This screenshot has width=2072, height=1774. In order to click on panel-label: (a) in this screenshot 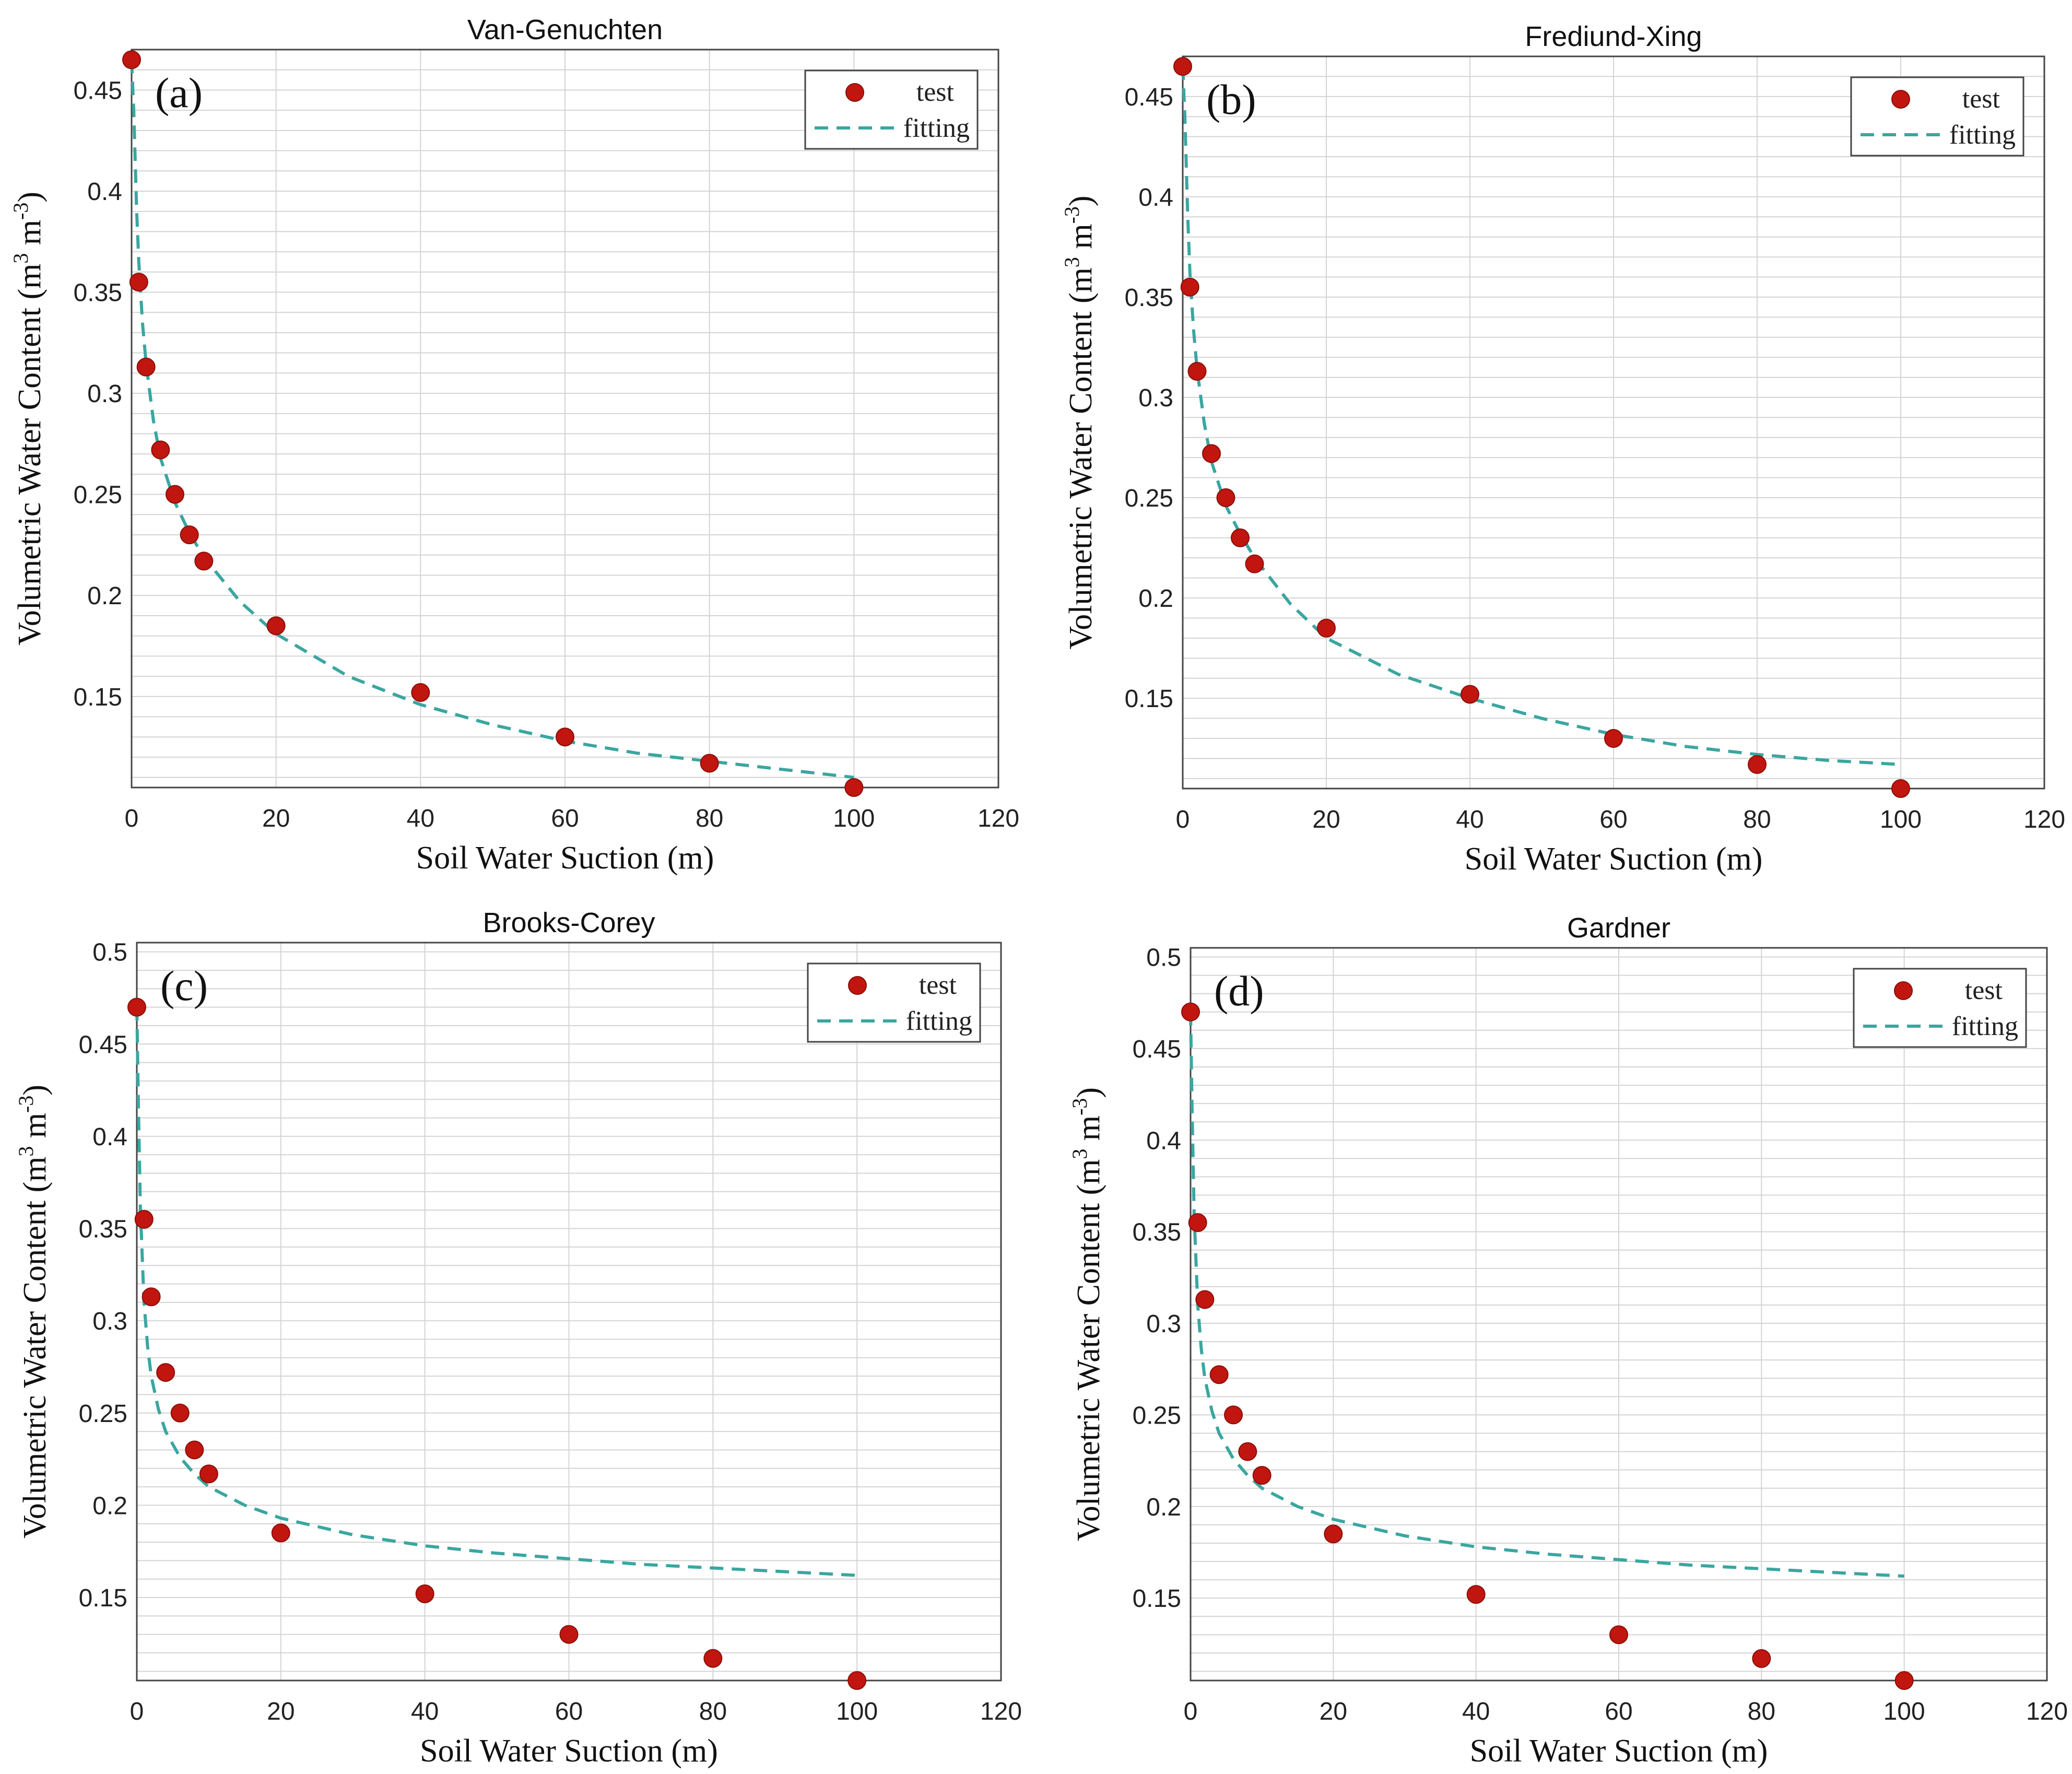, I will do `click(179, 92)`.